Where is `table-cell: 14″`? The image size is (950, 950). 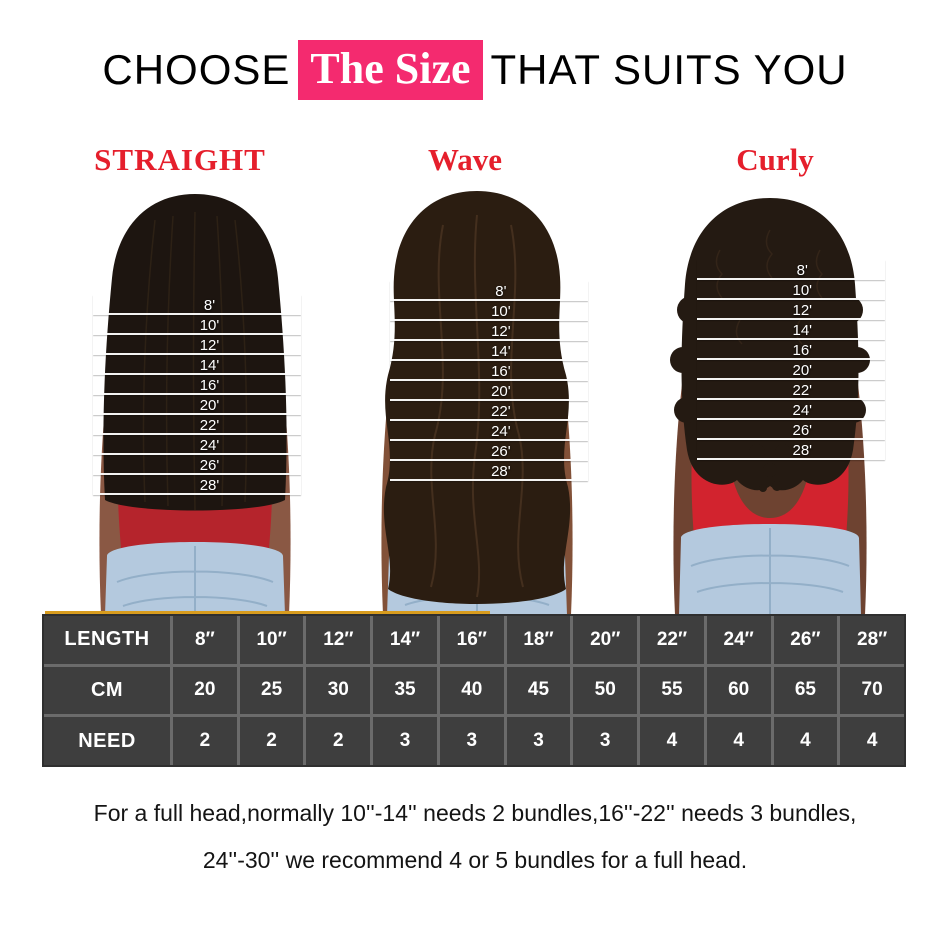
table-cell: 14″ is located at coordinates (405, 640).